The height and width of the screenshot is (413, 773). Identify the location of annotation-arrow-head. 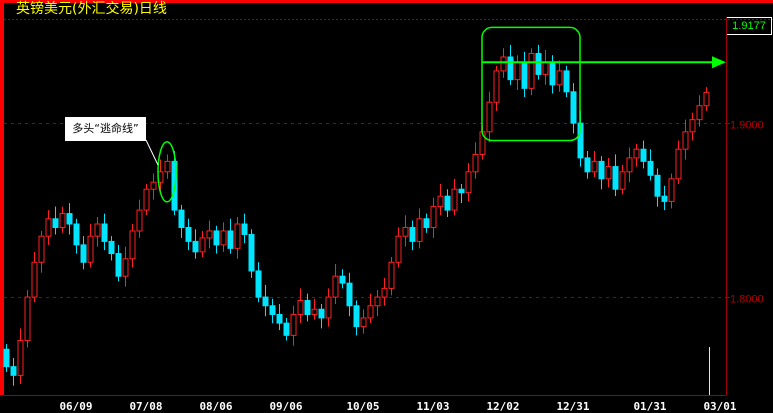
(719, 62).